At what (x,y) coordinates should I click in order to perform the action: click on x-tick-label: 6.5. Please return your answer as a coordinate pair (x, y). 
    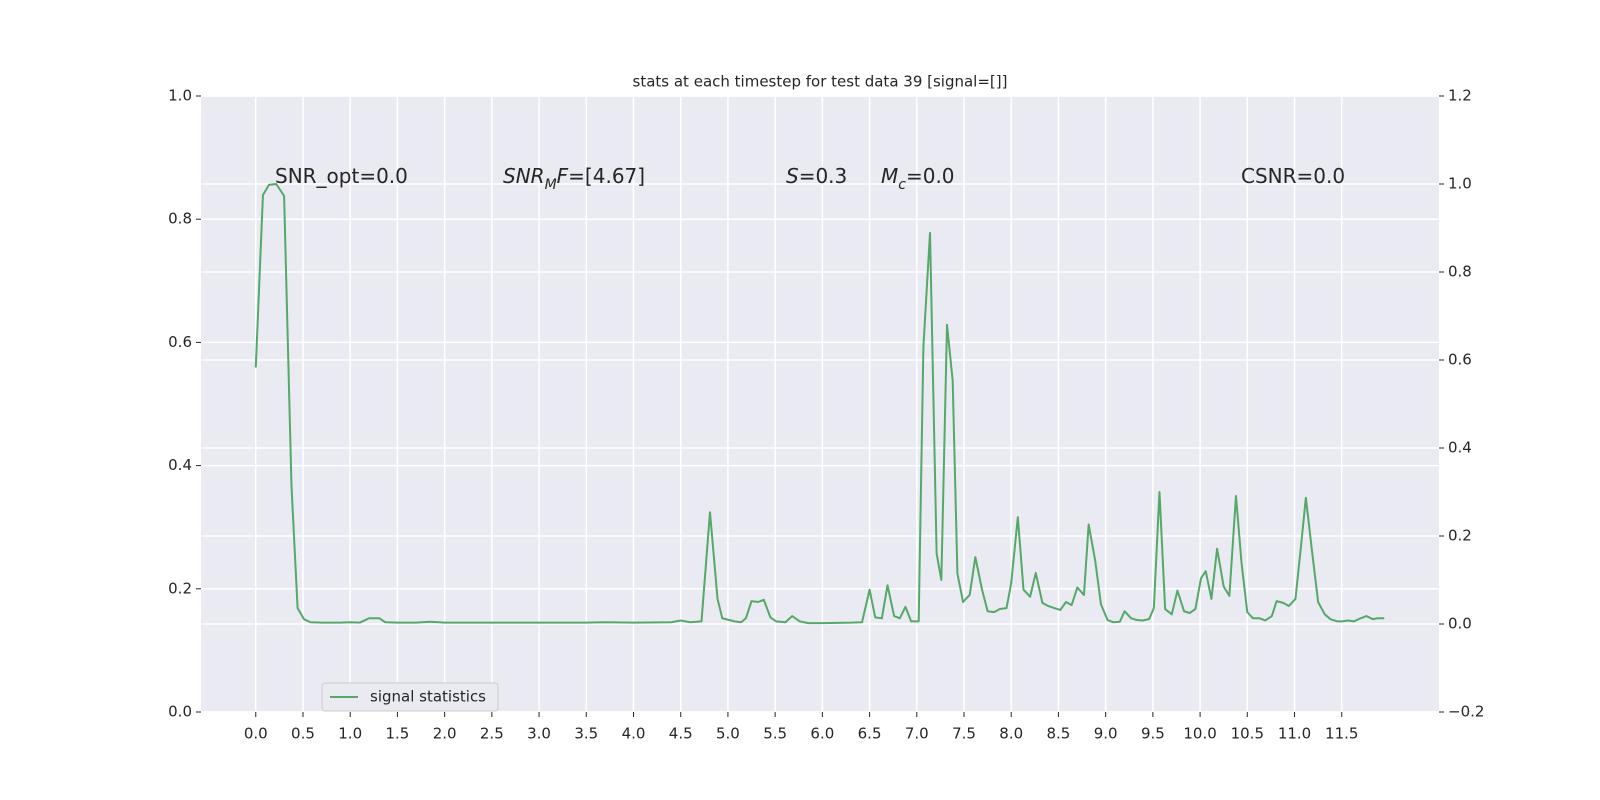
    Looking at the image, I should click on (870, 734).